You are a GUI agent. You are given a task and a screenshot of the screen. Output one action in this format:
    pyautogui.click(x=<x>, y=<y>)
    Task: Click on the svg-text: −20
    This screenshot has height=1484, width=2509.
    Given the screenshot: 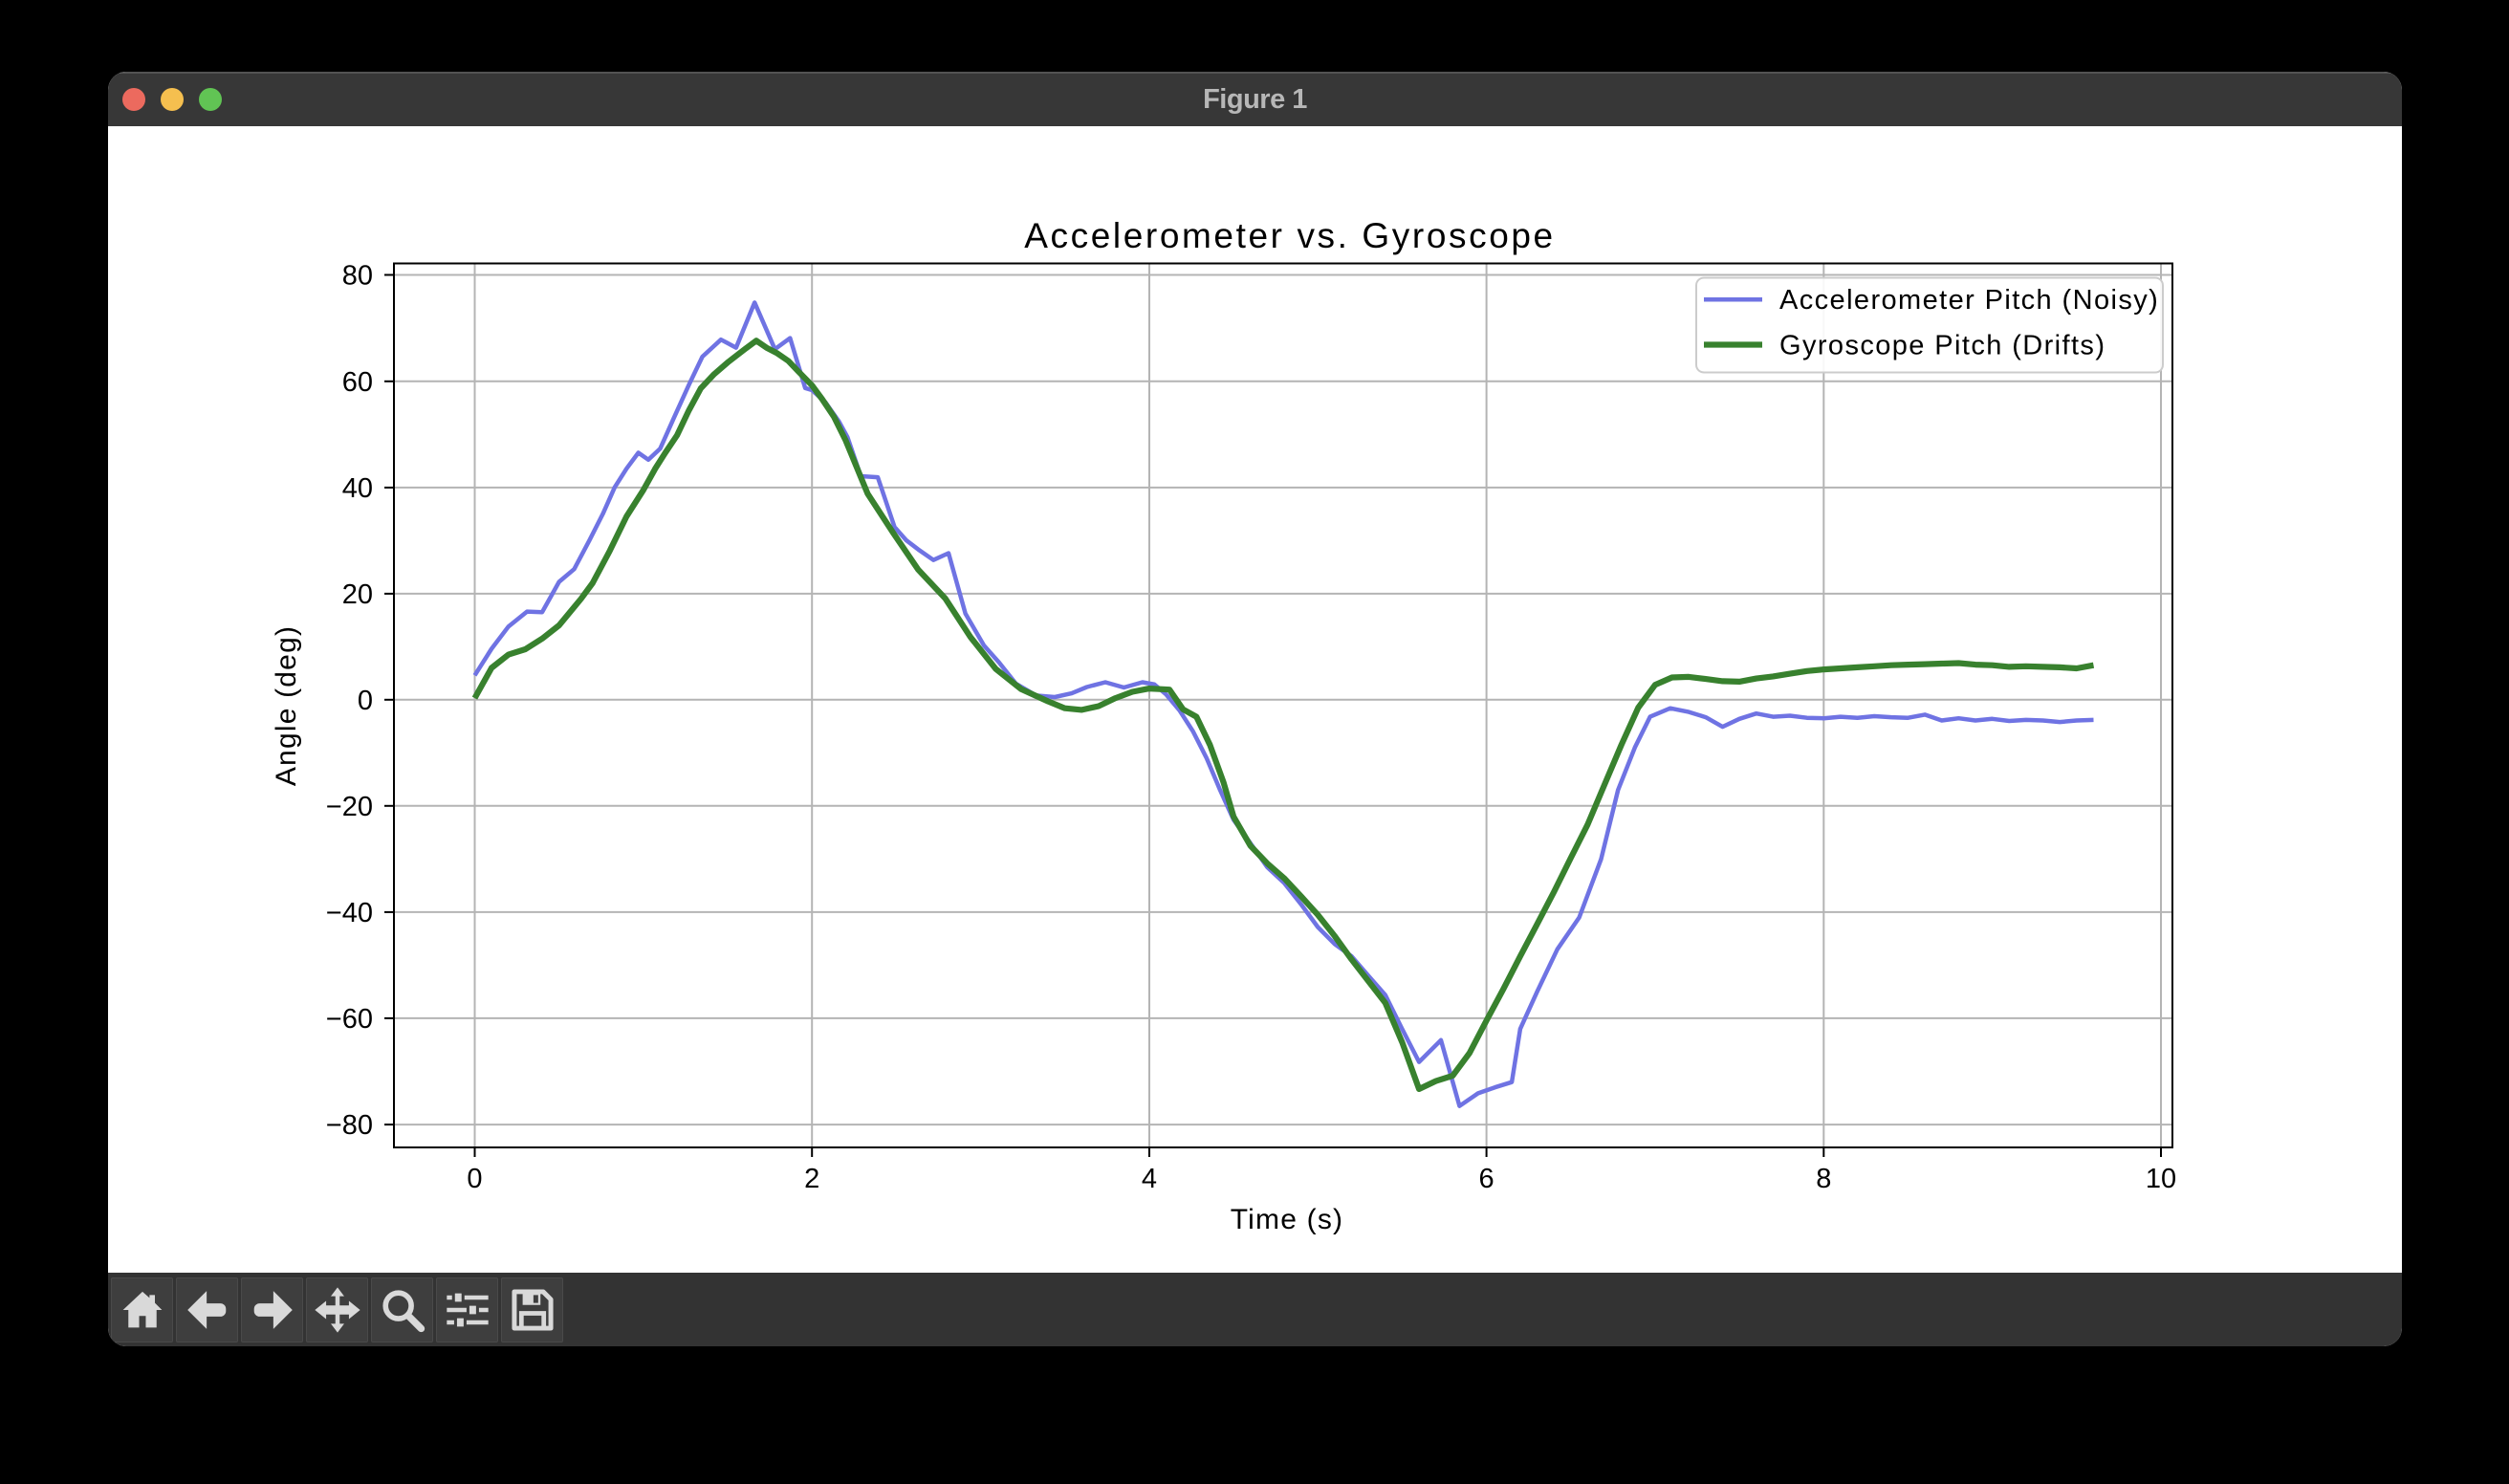 What is the action you would take?
    pyautogui.click(x=349, y=807)
    